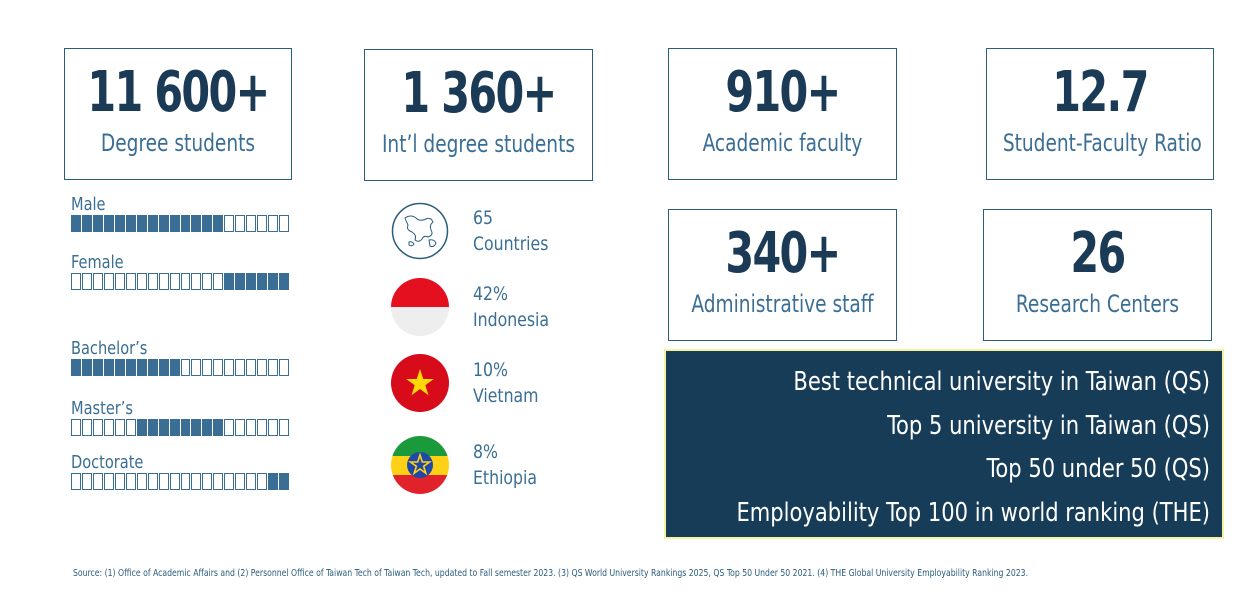  Describe the element at coordinates (782, 304) in the screenshot. I see `stat-label: Administrative staff` at that location.